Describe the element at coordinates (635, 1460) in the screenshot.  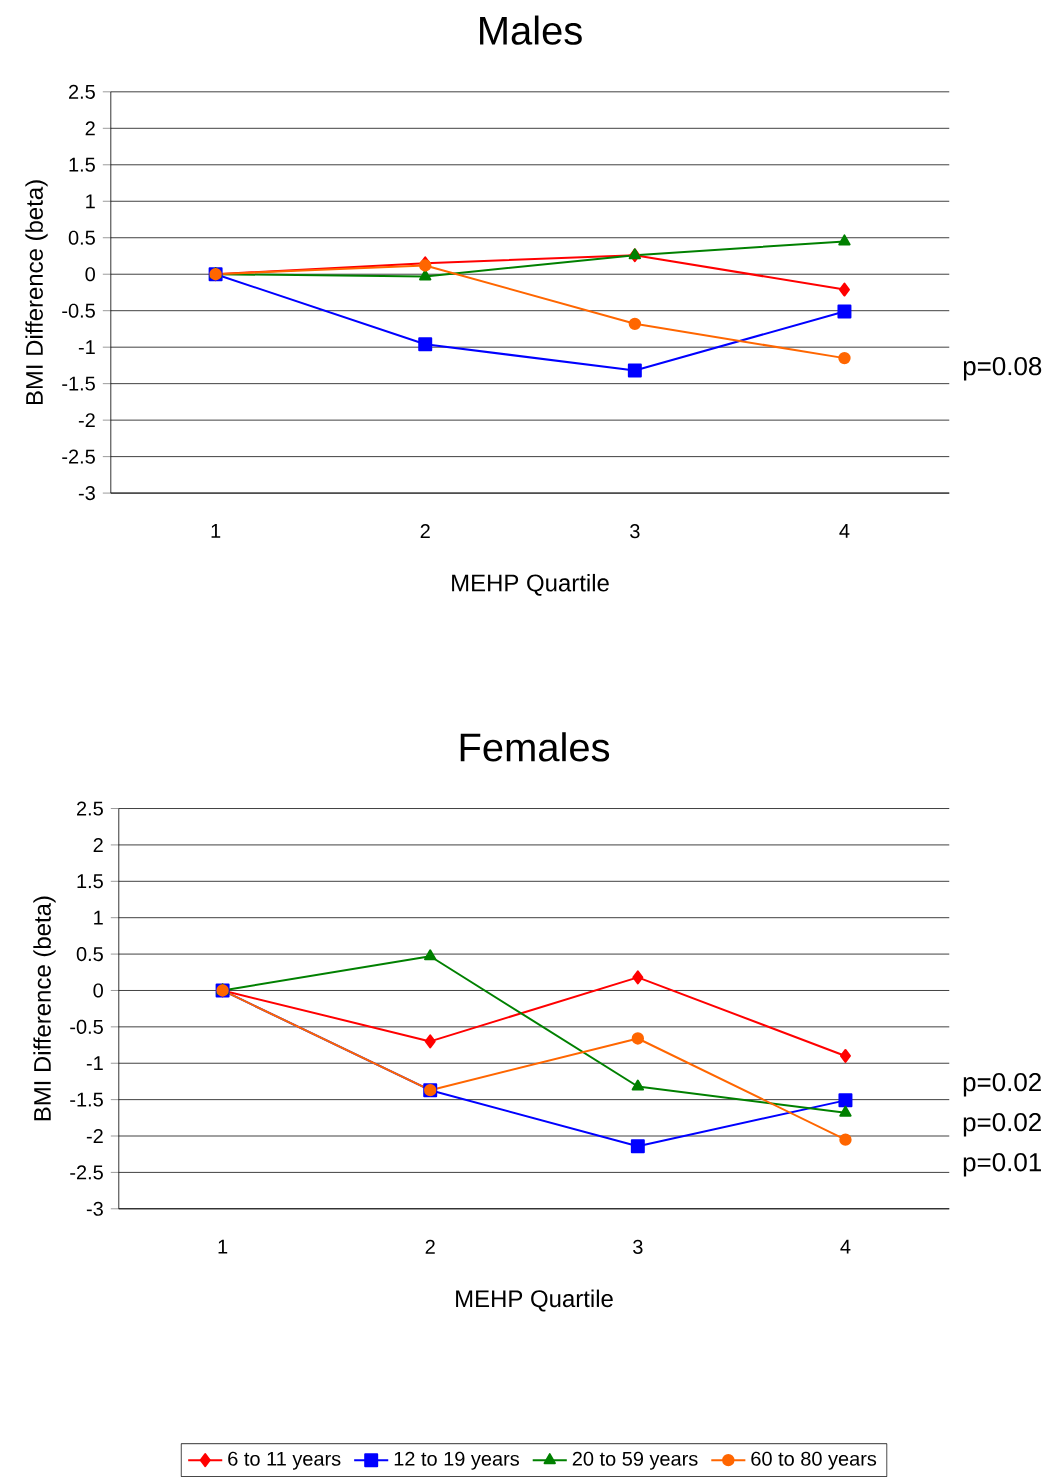
I see `legend-label: 20 to 59 years` at that location.